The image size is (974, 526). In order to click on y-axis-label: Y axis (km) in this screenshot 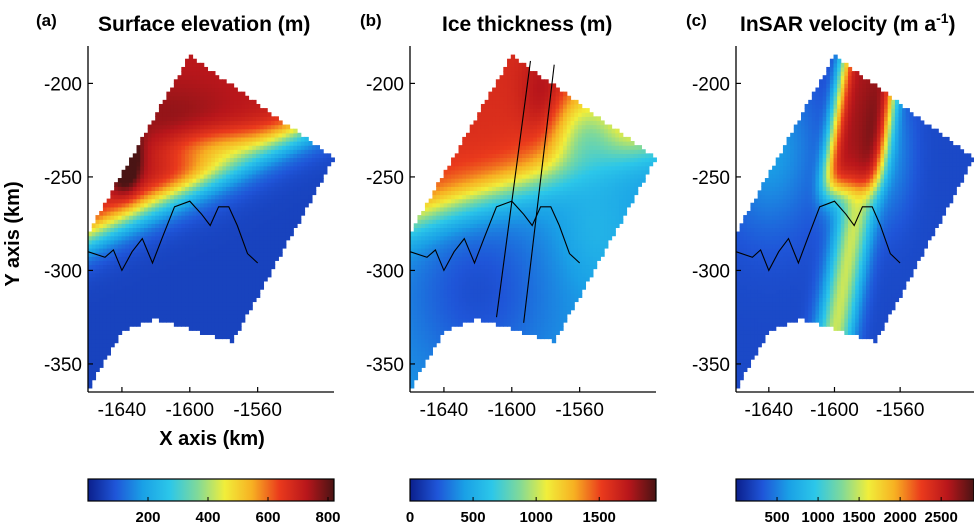, I will do `click(13, 233)`.